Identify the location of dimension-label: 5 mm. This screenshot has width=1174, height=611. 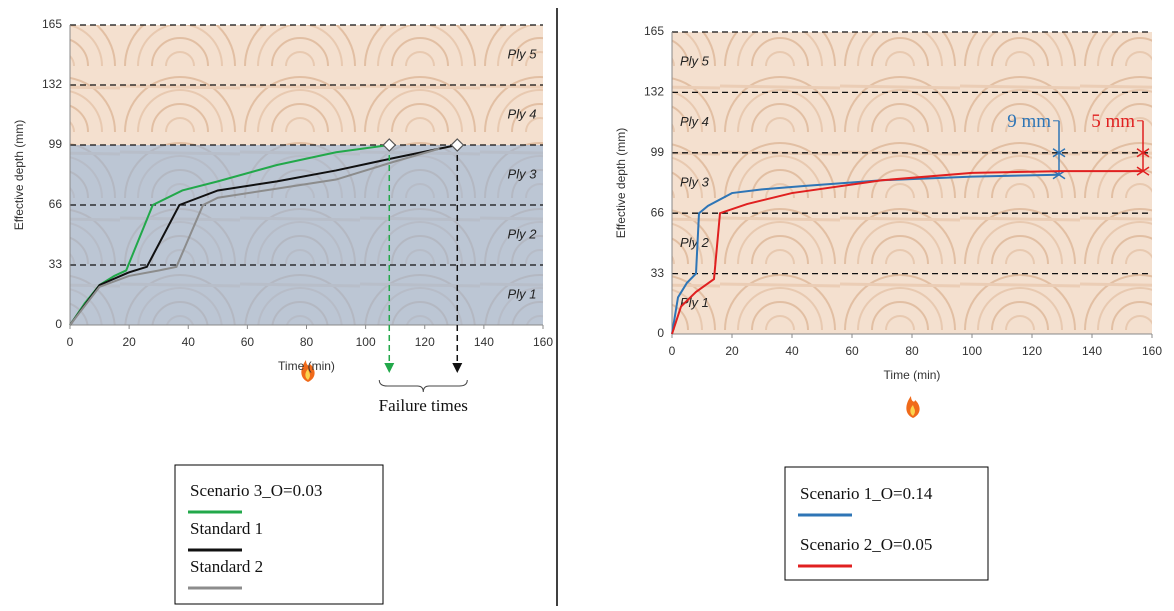
(1113, 121).